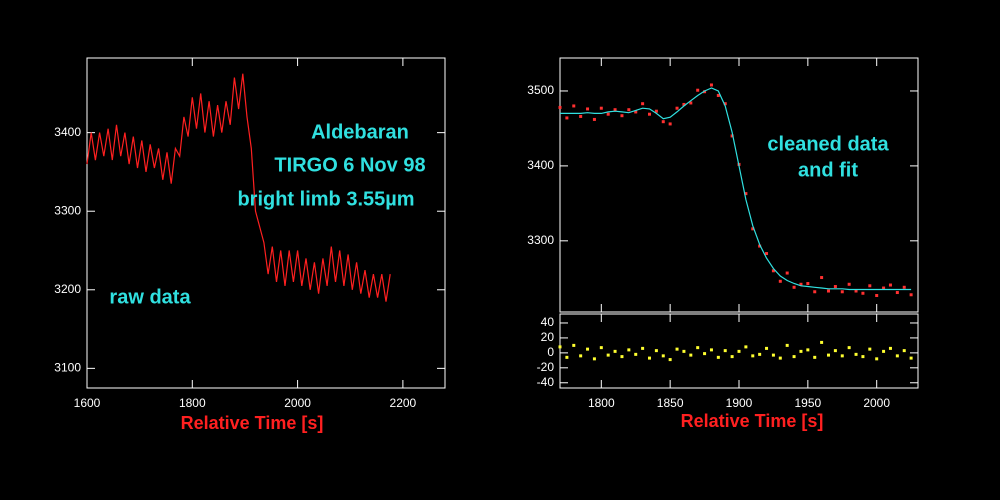 The image size is (1000, 500). What do you see at coordinates (548, 322) in the screenshot?
I see `y-tick-label: 40` at bounding box center [548, 322].